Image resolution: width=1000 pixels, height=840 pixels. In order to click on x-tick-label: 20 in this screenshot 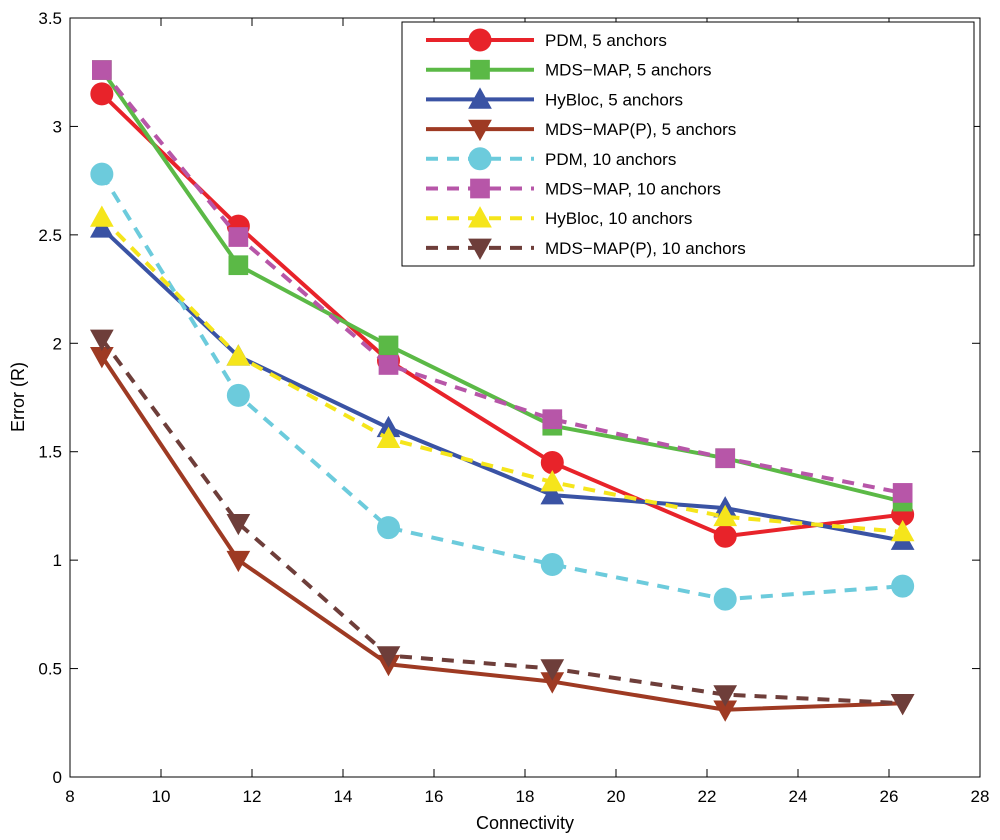, I will do `click(616, 796)`.